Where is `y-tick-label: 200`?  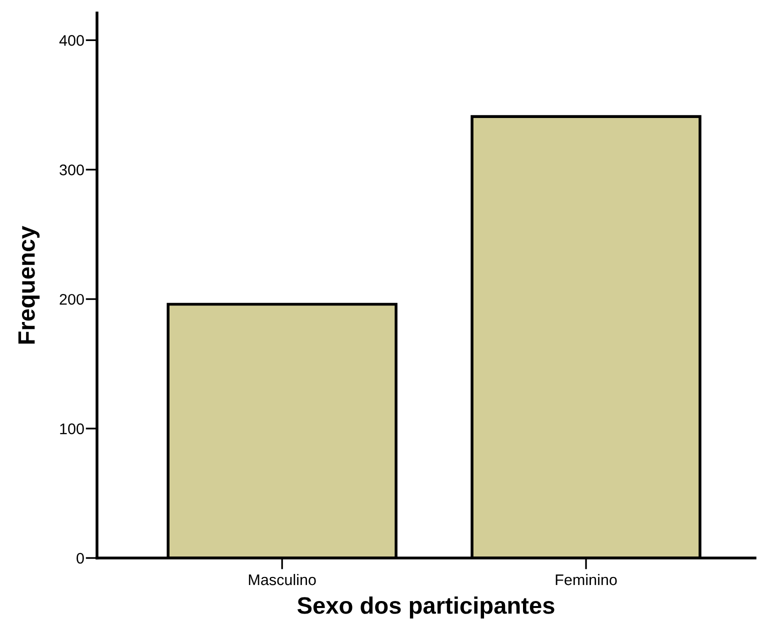 y-tick-label: 200 is located at coordinates (72, 299).